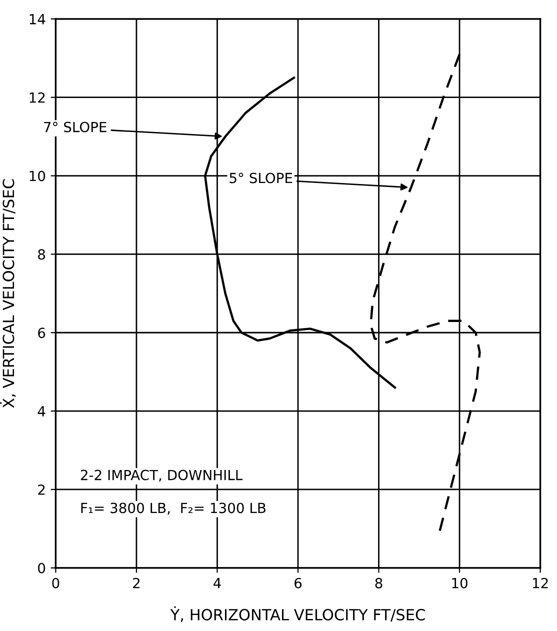  Describe the element at coordinates (75, 127) in the screenshot. I see `text: 7° SLOPE` at that location.